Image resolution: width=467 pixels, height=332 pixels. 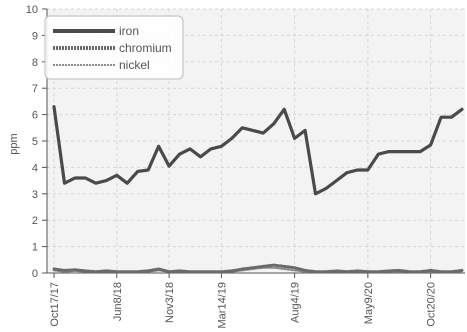 What do you see at coordinates (14, 143) in the screenshot?
I see `y-axis-title: ppm` at bounding box center [14, 143].